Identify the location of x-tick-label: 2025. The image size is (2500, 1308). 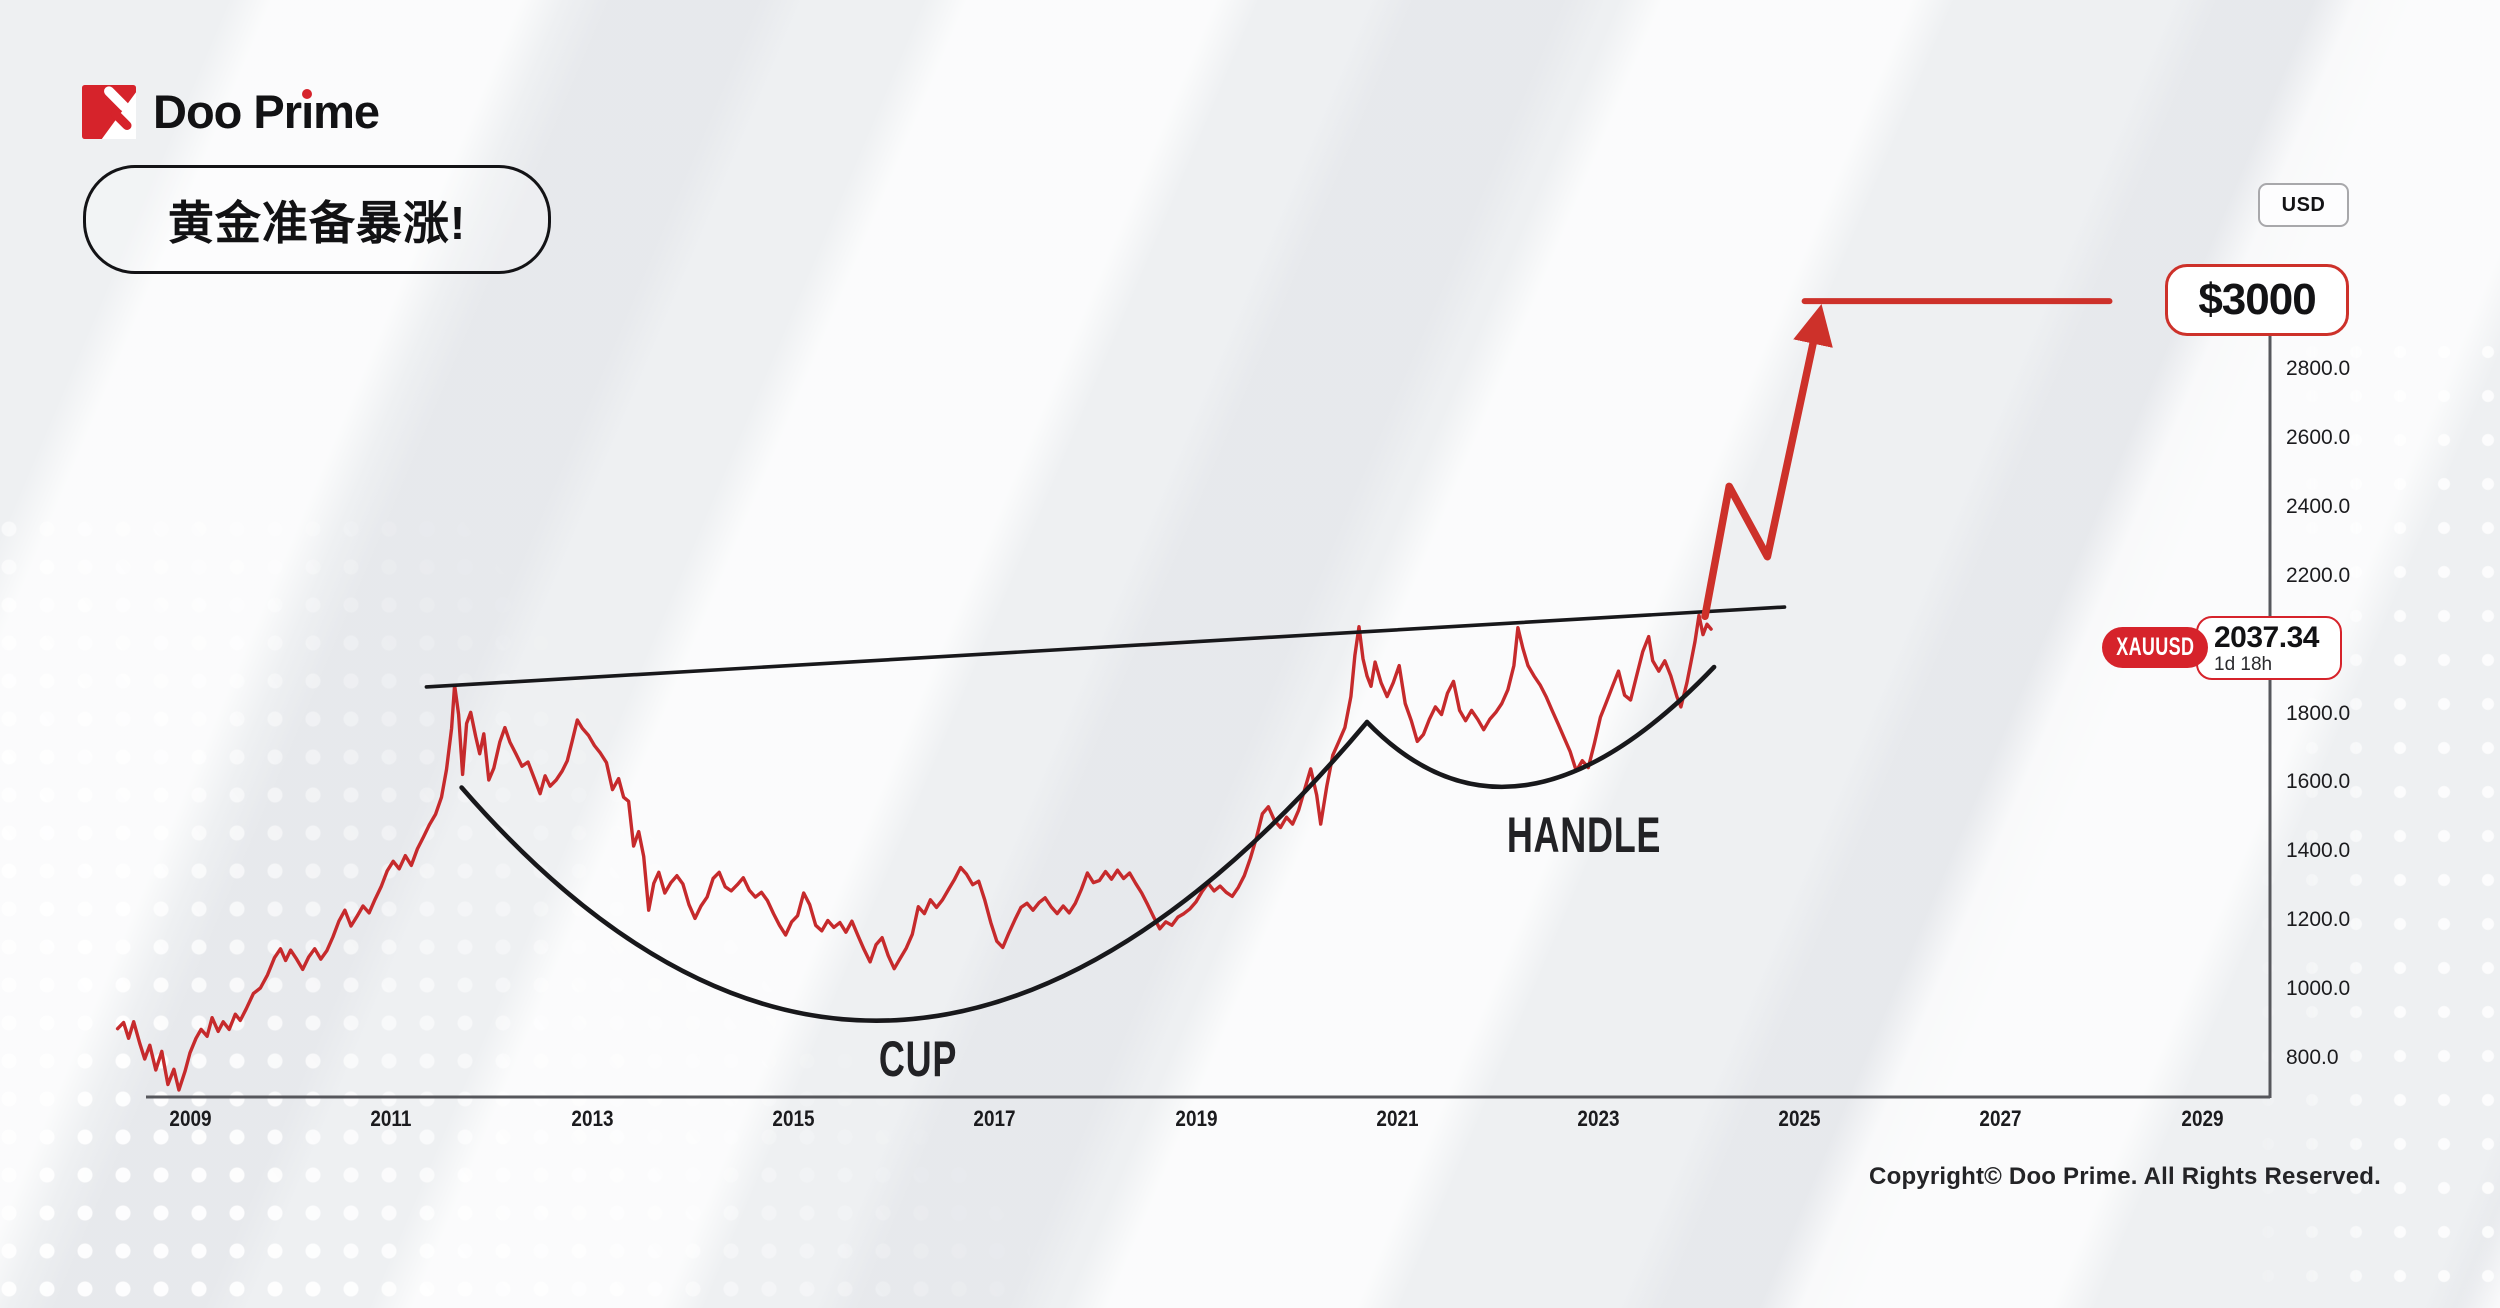
(1799, 1118).